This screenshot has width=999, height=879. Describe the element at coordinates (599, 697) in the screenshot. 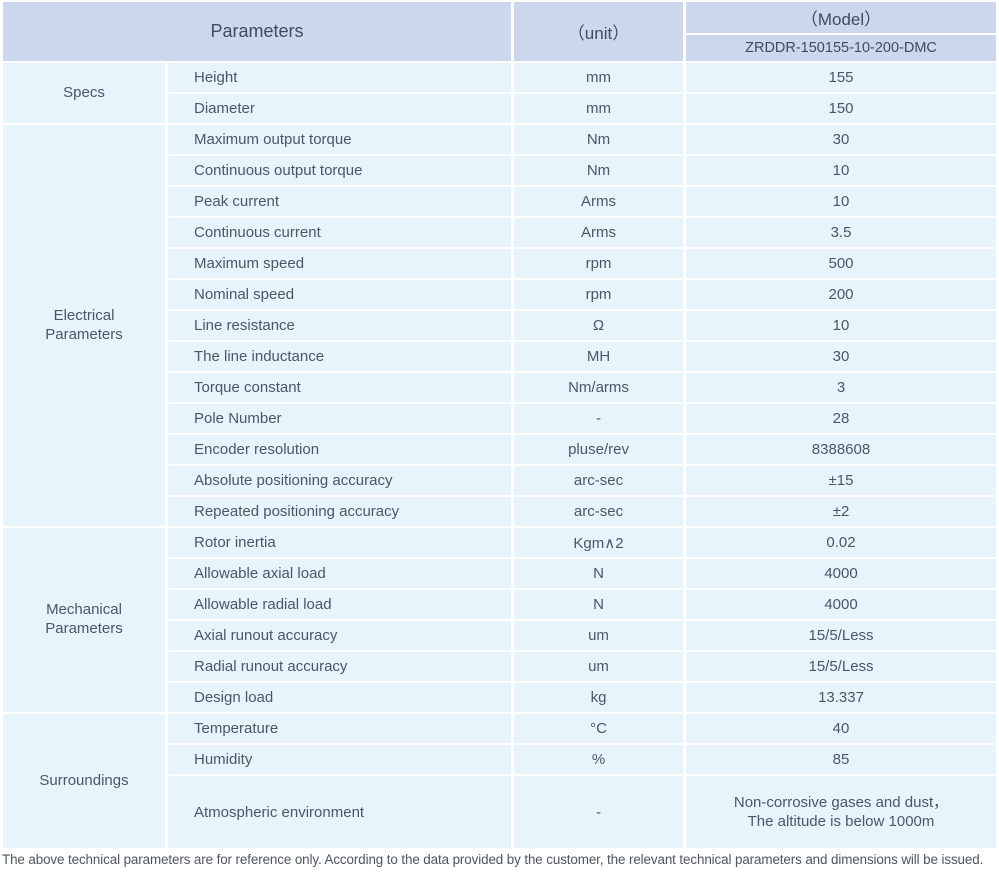

I see `unit-cell: kg` at that location.